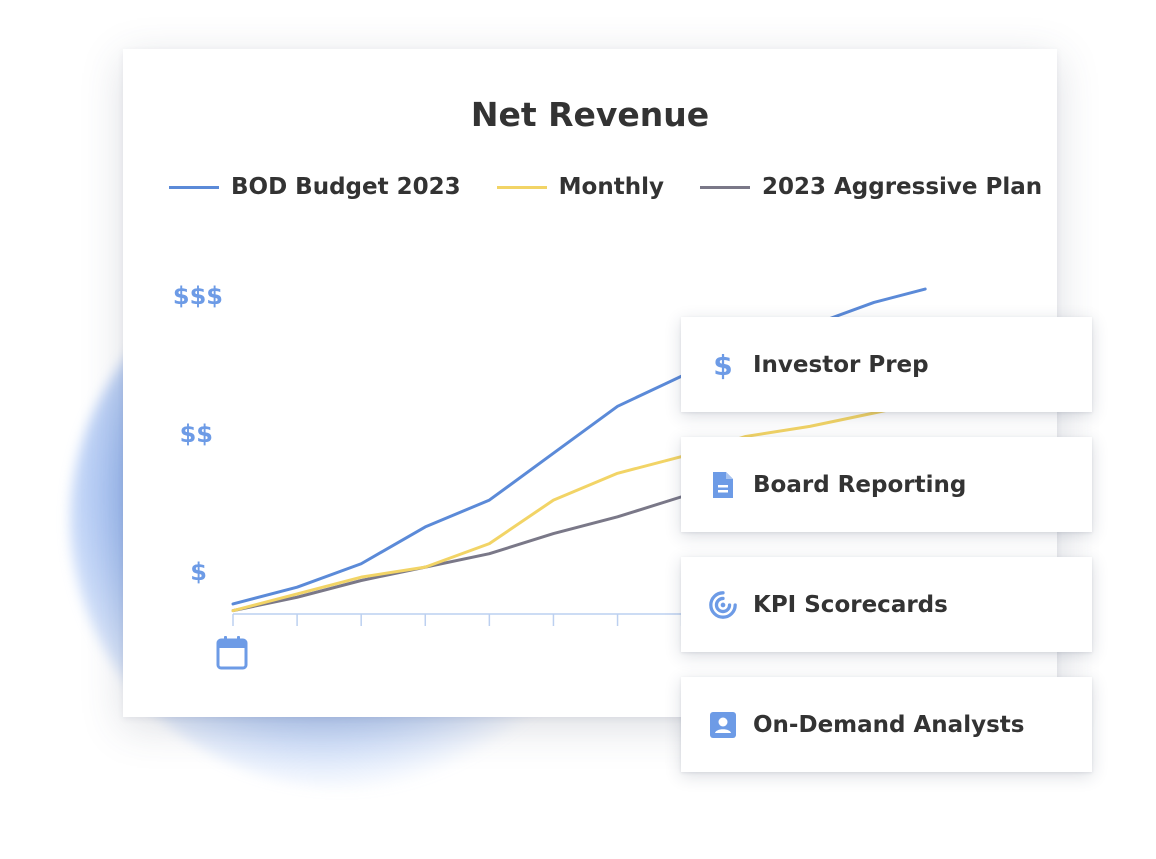 Image resolution: width=1156 pixels, height=859 pixels. What do you see at coordinates (232, 654) in the screenshot?
I see `calendar-icon` at bounding box center [232, 654].